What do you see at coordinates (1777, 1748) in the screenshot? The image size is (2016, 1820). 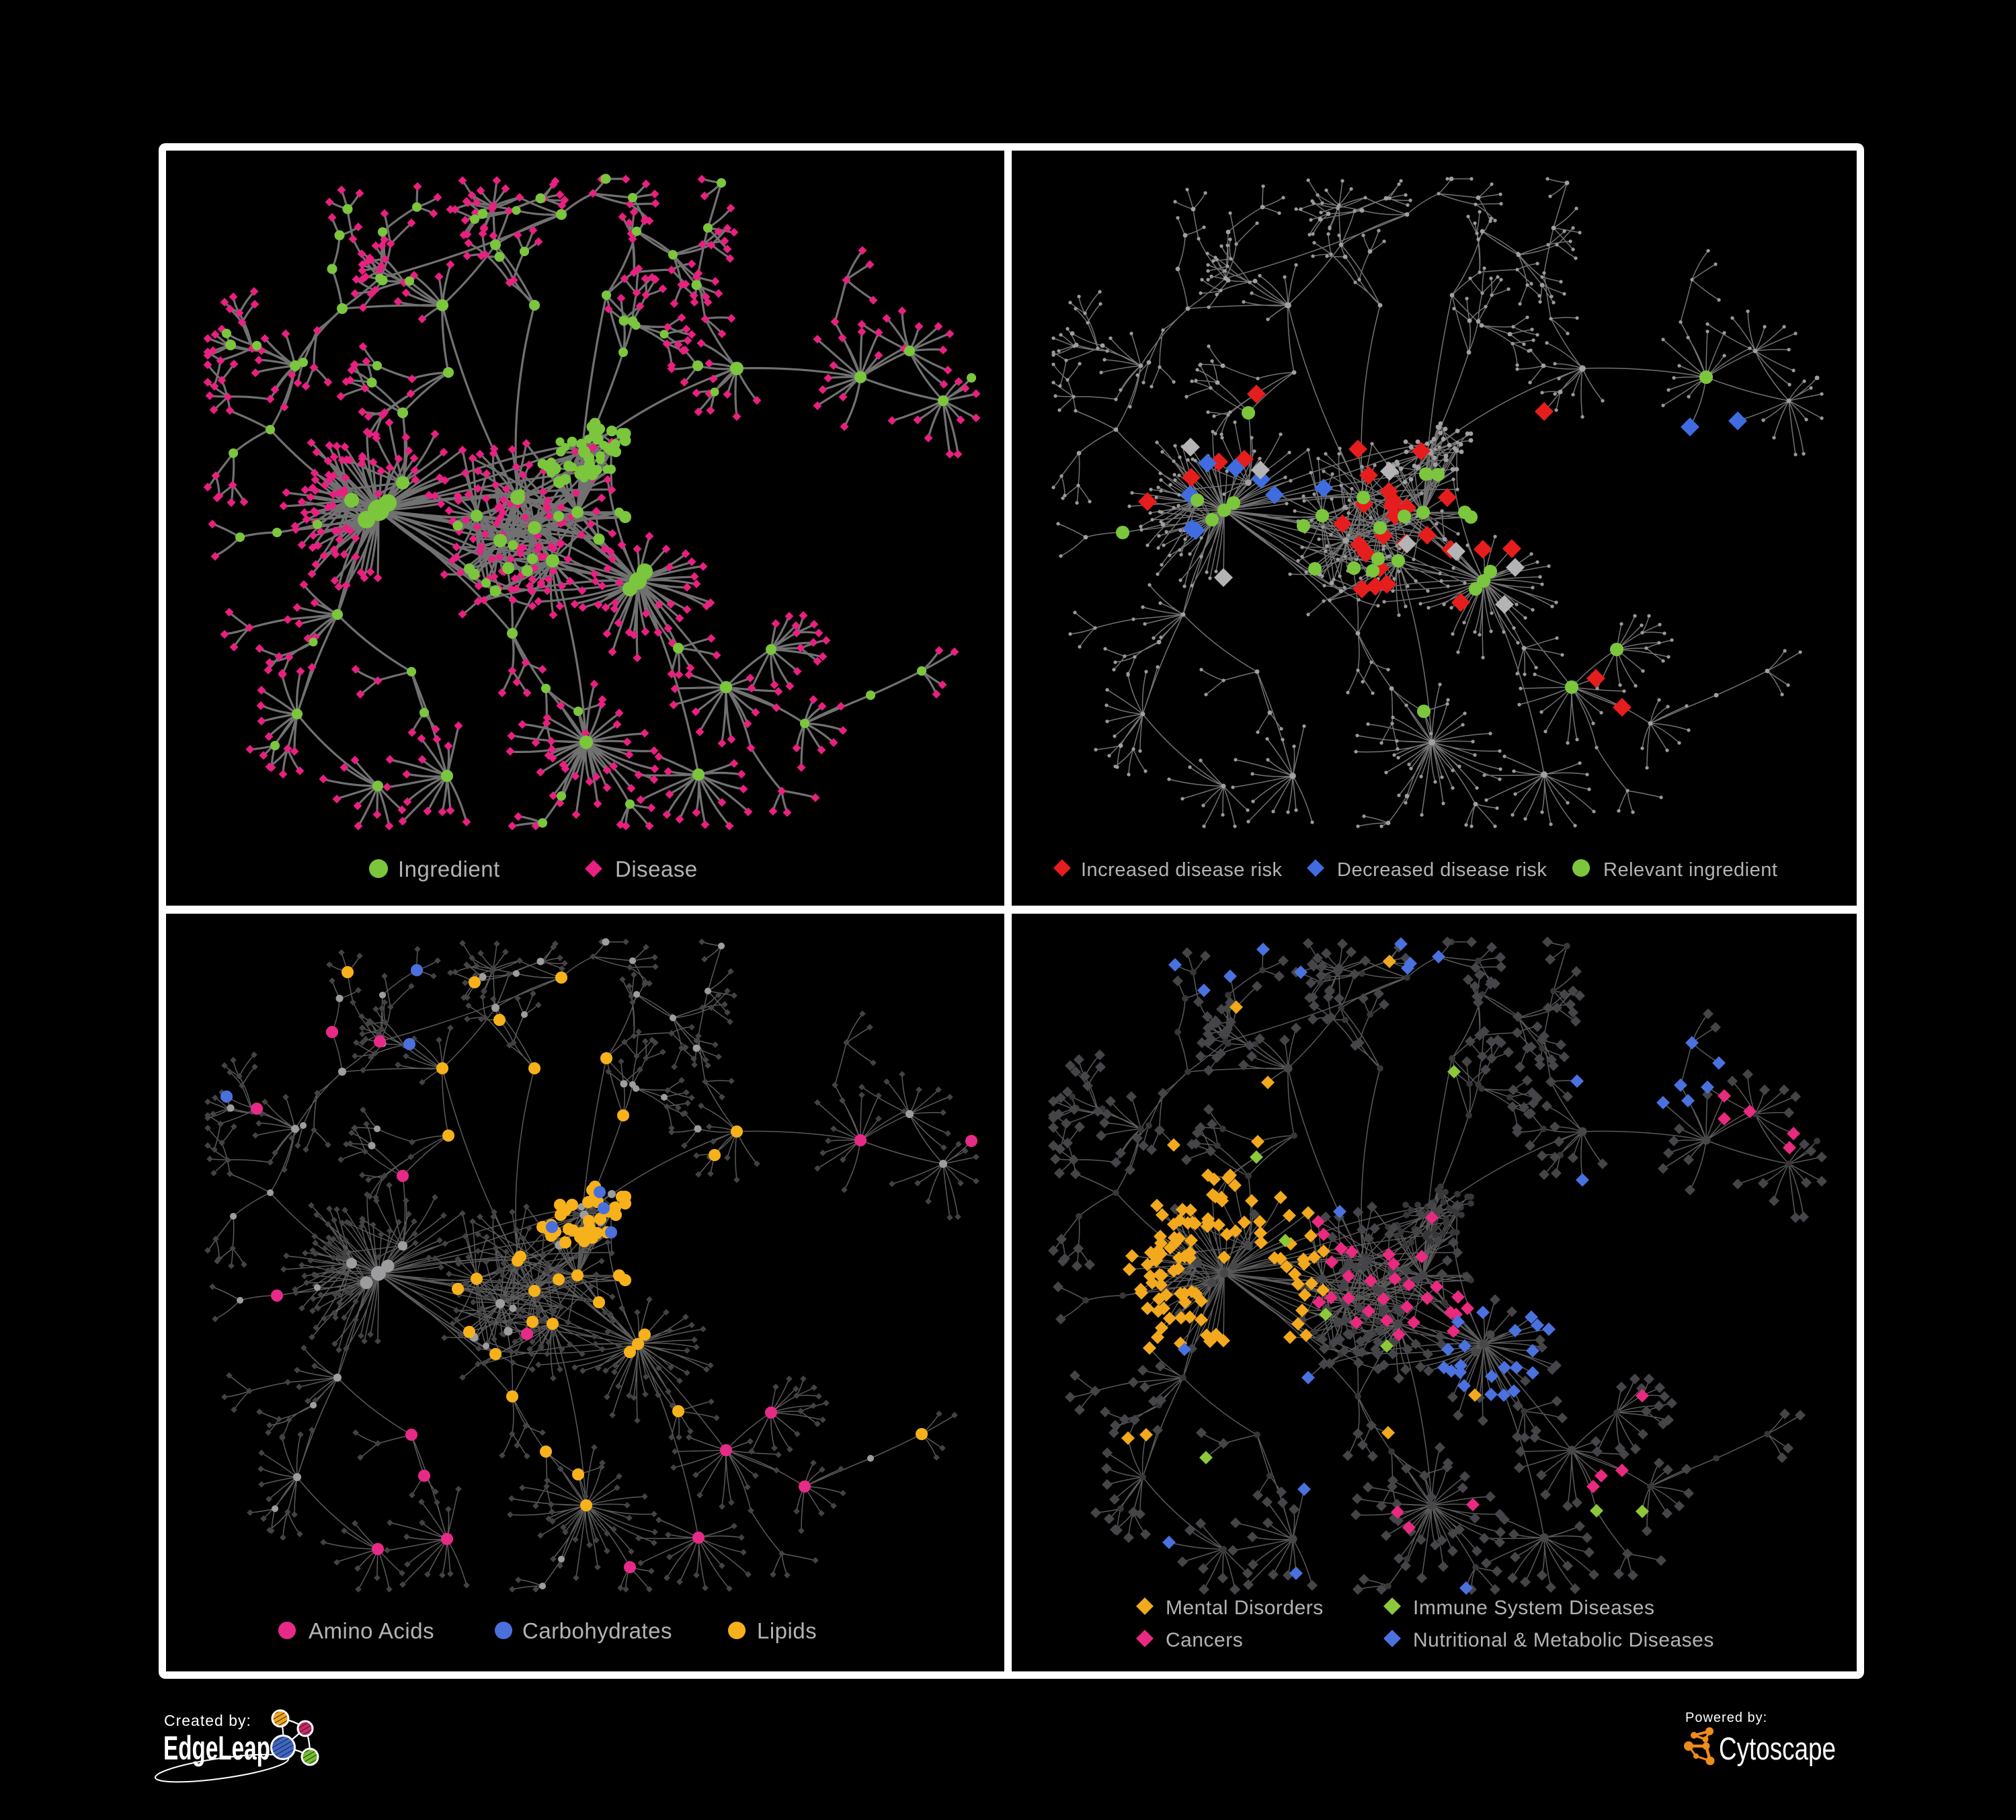 I see `svg-text: Cytoscape` at bounding box center [1777, 1748].